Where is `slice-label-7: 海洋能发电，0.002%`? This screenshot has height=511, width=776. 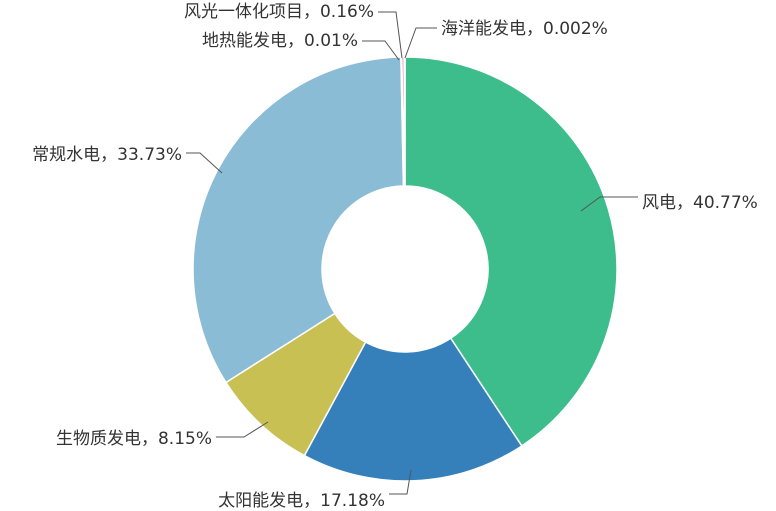 slice-label-7: 海洋能发电，0.002% is located at coordinates (524, 29).